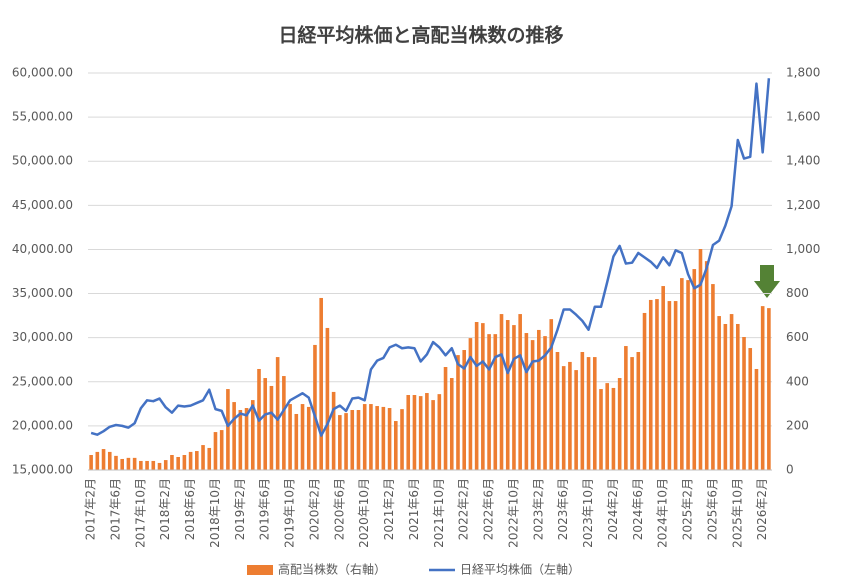  Describe the element at coordinates (260, 570) in the screenshot. I see `legend-swatch` at that location.